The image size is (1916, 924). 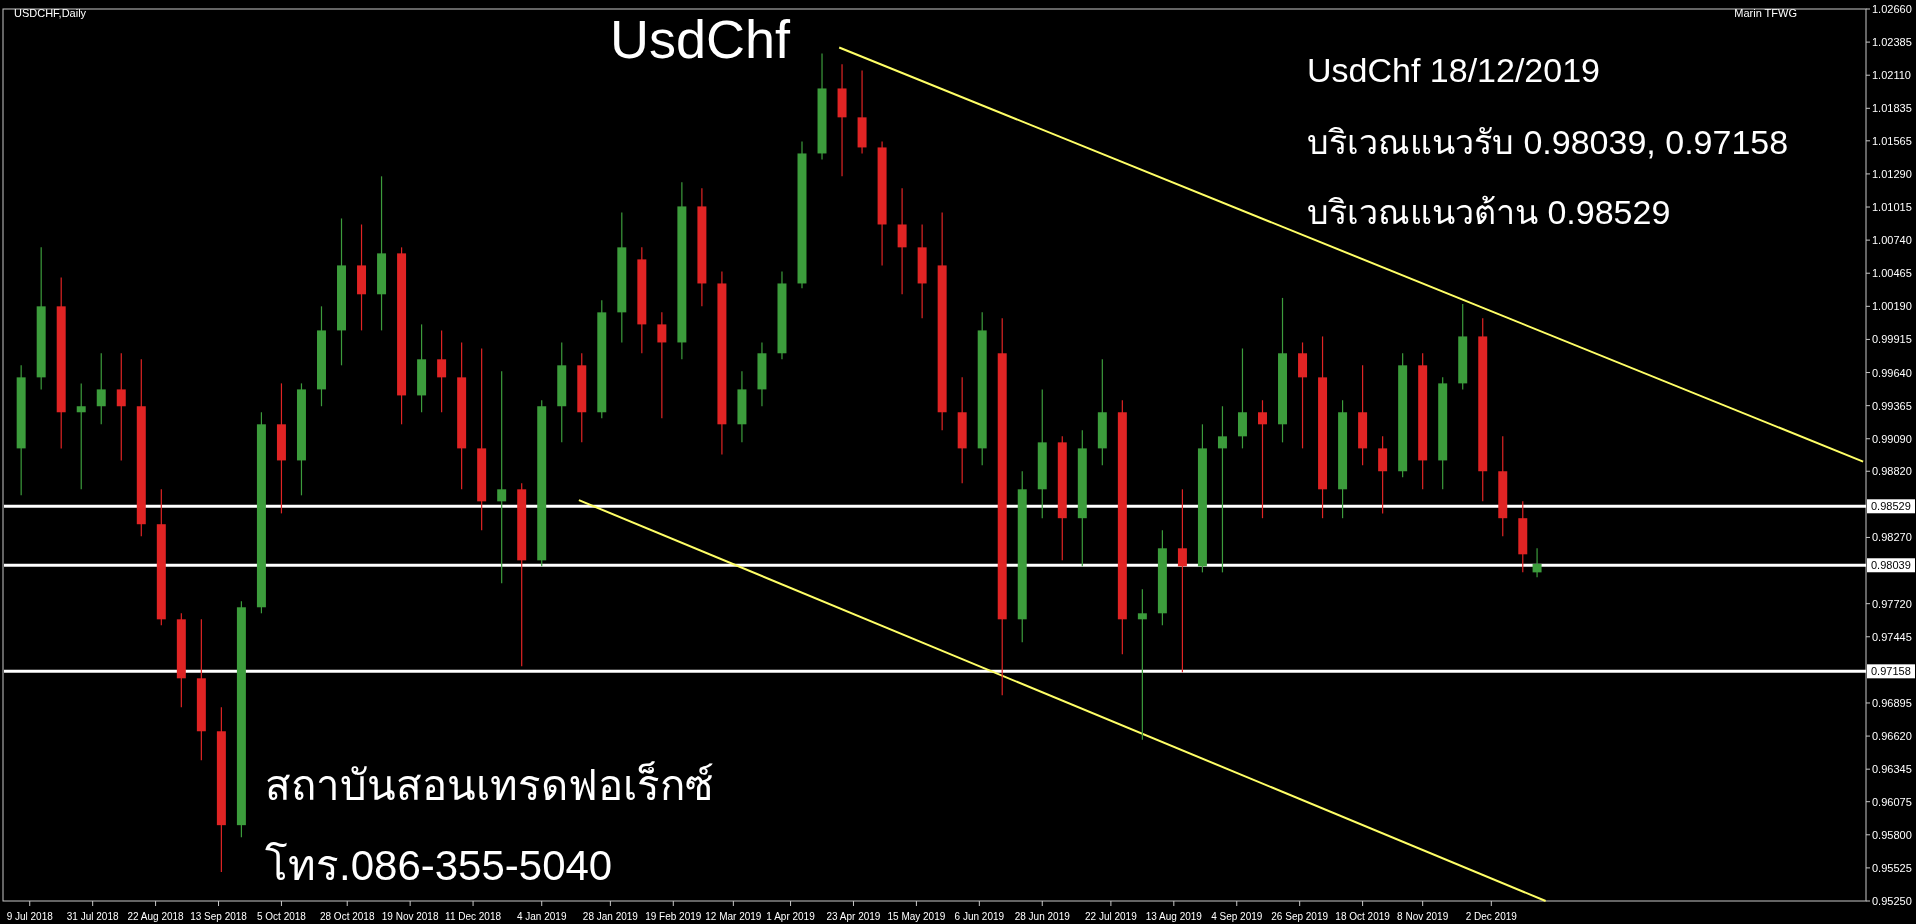 I want to click on ref-line: 0.98039, so click(x=959, y=565).